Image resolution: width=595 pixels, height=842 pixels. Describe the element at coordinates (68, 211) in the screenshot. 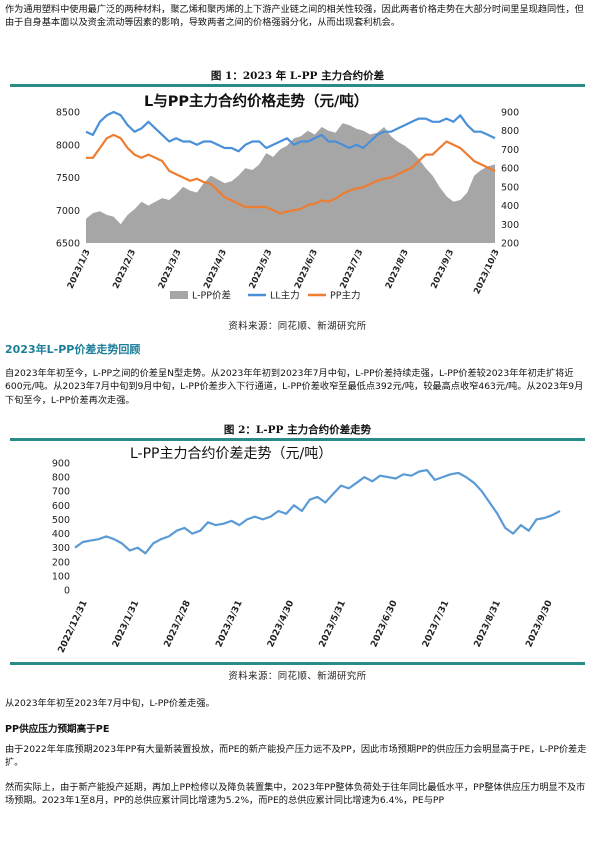

I see `y-left-tick-label: 7000` at that location.